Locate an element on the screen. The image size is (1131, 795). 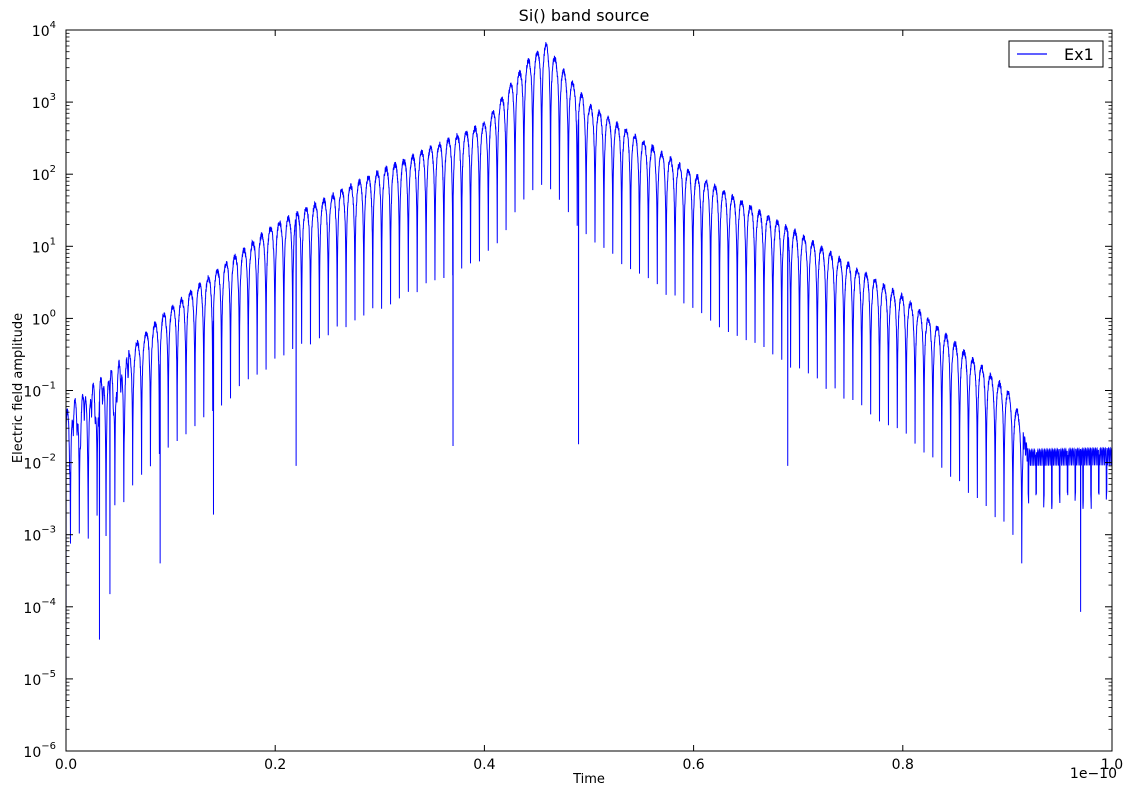
y-tick-label: 10² is located at coordinates (44, 174).